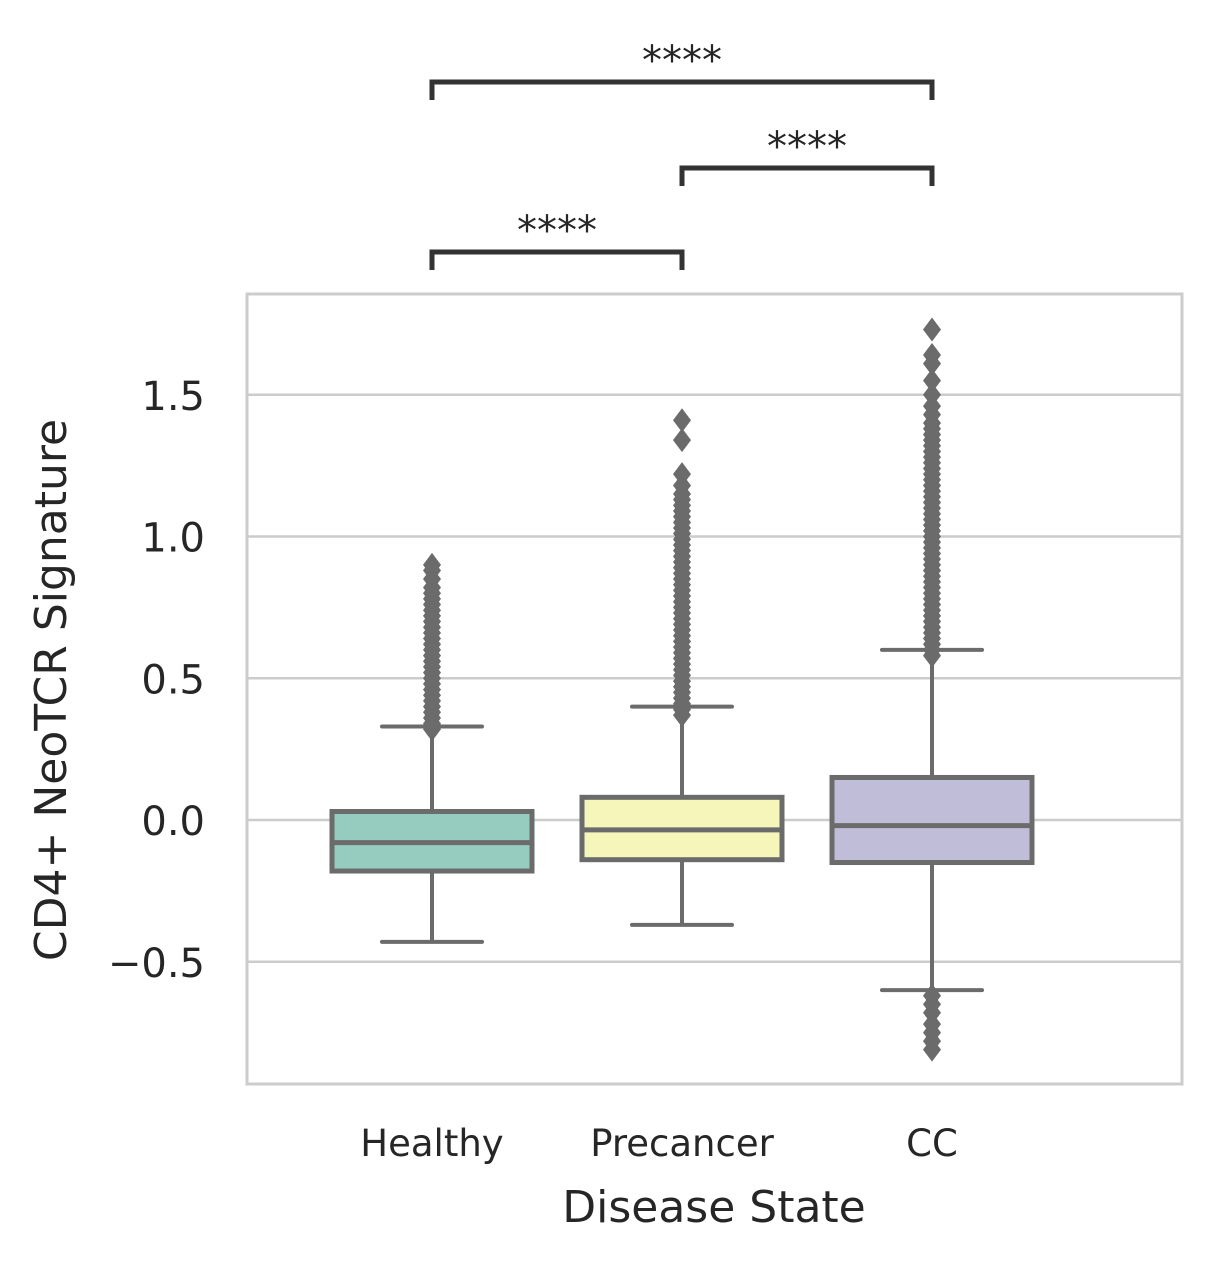 The height and width of the screenshot is (1261, 1211). I want to click on x-axis-label: Disease State, so click(714, 1207).